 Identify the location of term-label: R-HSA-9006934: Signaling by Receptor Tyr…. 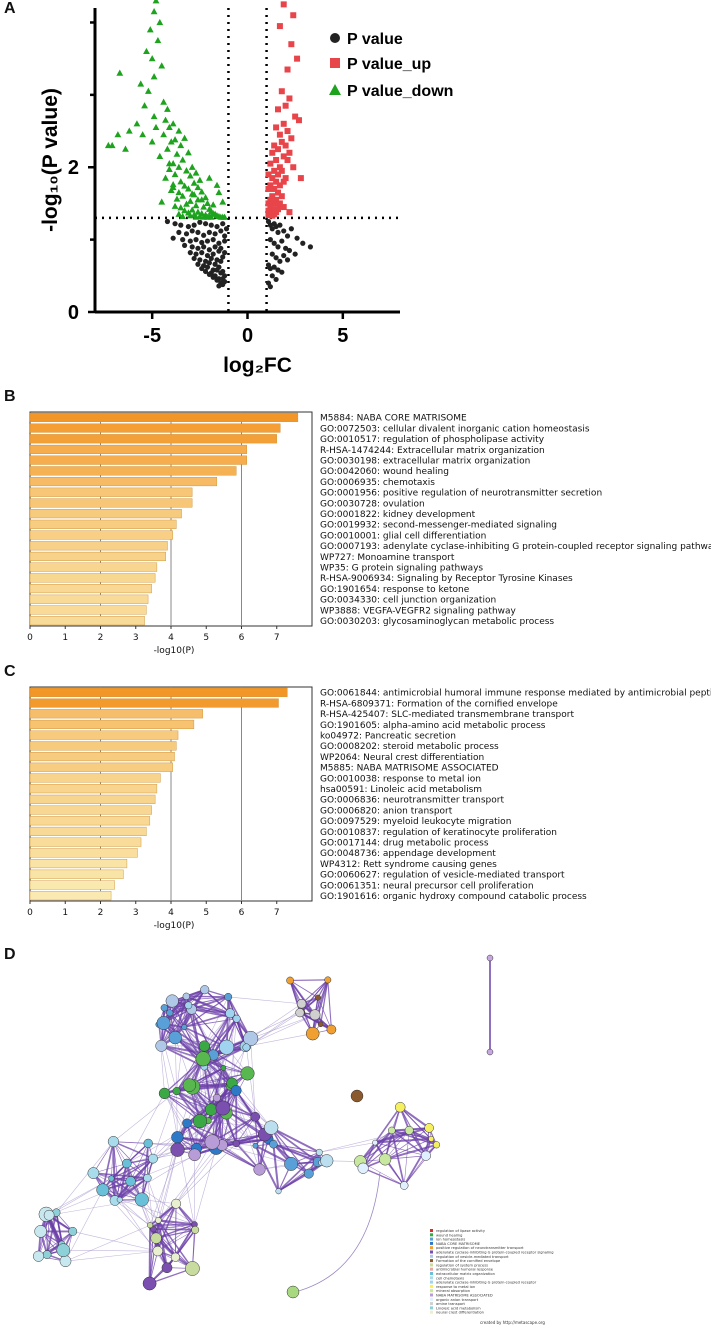
(446, 579).